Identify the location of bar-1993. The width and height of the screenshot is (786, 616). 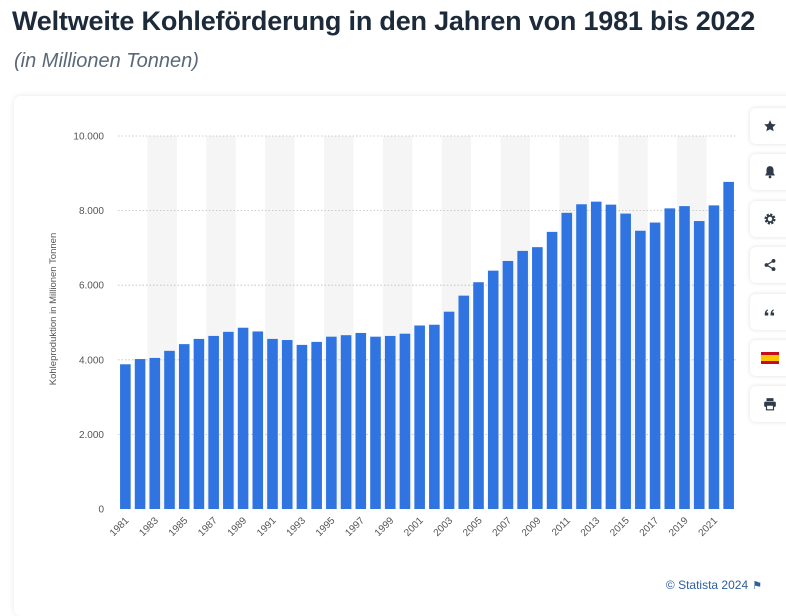
(302, 426).